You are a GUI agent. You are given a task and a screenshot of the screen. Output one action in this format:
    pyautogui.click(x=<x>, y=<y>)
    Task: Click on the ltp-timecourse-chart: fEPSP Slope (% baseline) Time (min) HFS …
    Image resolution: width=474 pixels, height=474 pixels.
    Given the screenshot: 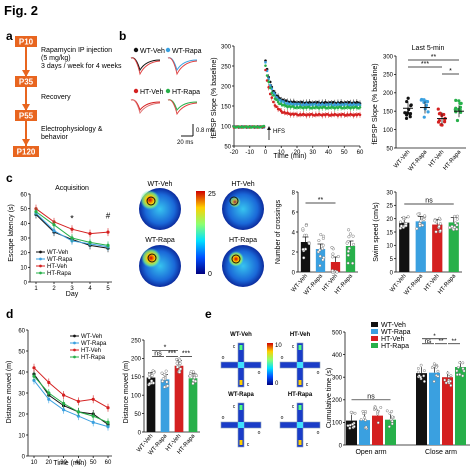 What is the action you would take?
    pyautogui.click(x=287, y=102)
    